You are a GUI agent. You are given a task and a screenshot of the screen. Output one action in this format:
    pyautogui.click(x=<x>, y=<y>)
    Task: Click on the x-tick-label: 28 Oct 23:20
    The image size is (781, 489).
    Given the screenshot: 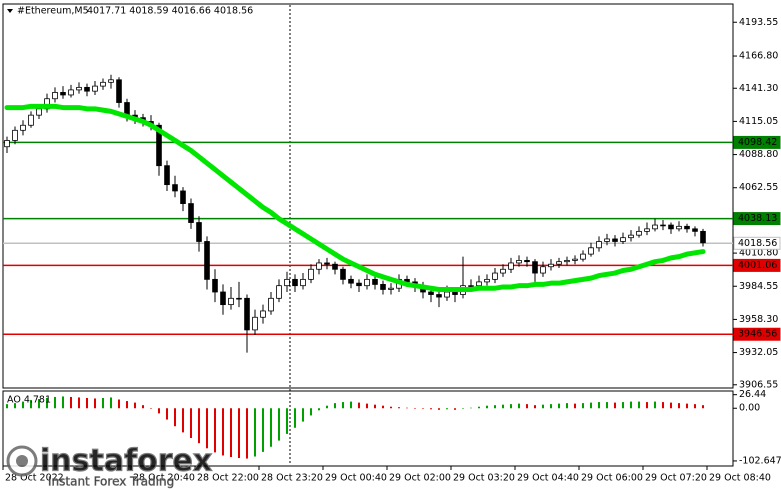 What is the action you would take?
    pyautogui.click(x=292, y=478)
    